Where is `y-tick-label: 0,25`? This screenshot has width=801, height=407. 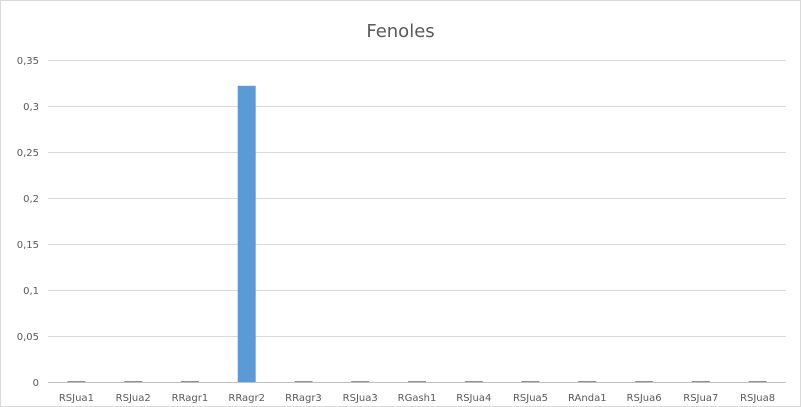
y-tick-label: 0,25 is located at coordinates (28, 153).